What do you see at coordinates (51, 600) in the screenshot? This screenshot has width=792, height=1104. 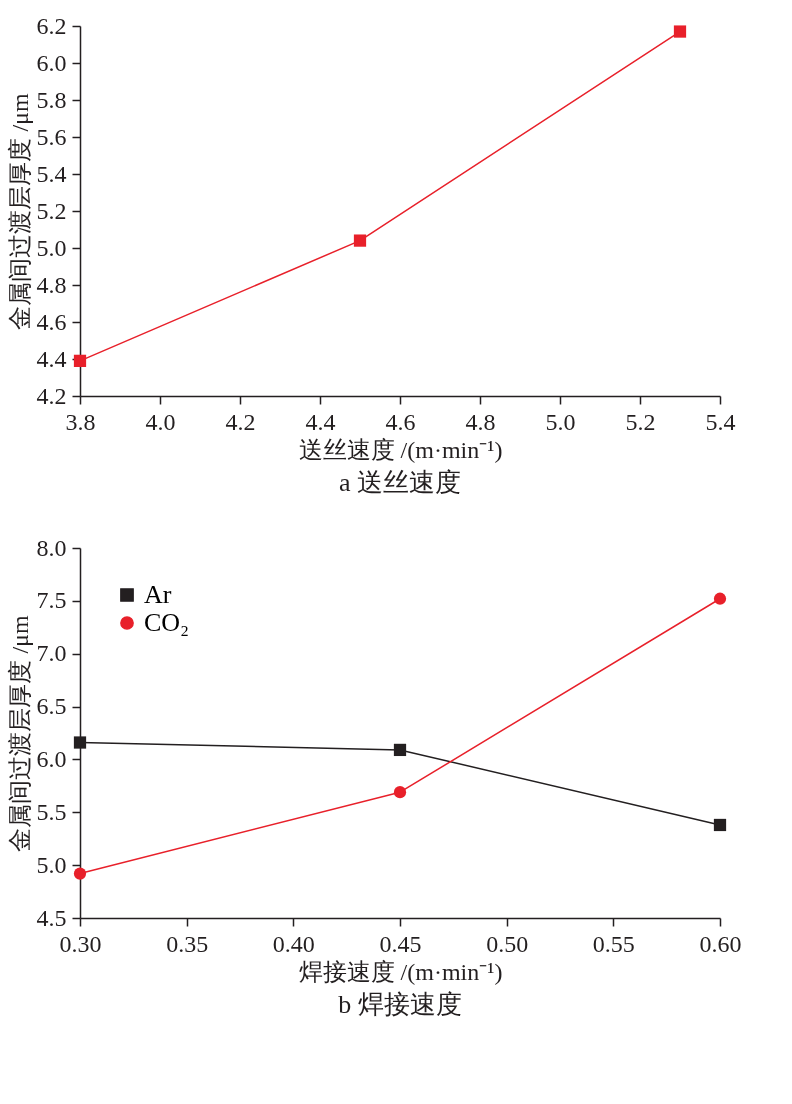 I see `y-tick-label: 7.5` at bounding box center [51, 600].